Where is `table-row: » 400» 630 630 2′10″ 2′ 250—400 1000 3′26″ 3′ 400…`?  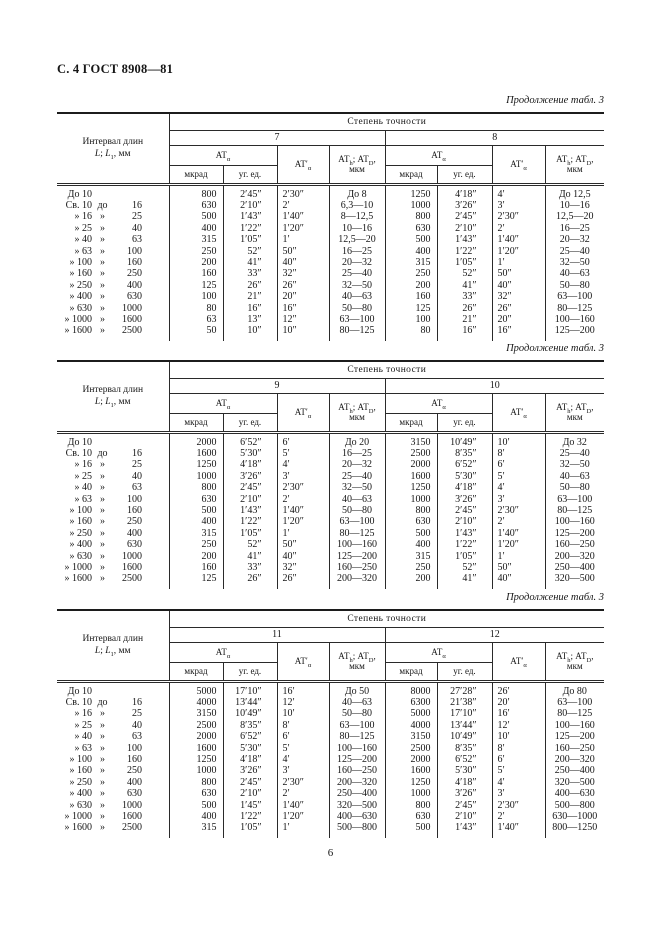 table-row: » 400» 630 630 2′10″ 2′ 250—400 1000 3′26″ 3′ 400… is located at coordinates (331, 794).